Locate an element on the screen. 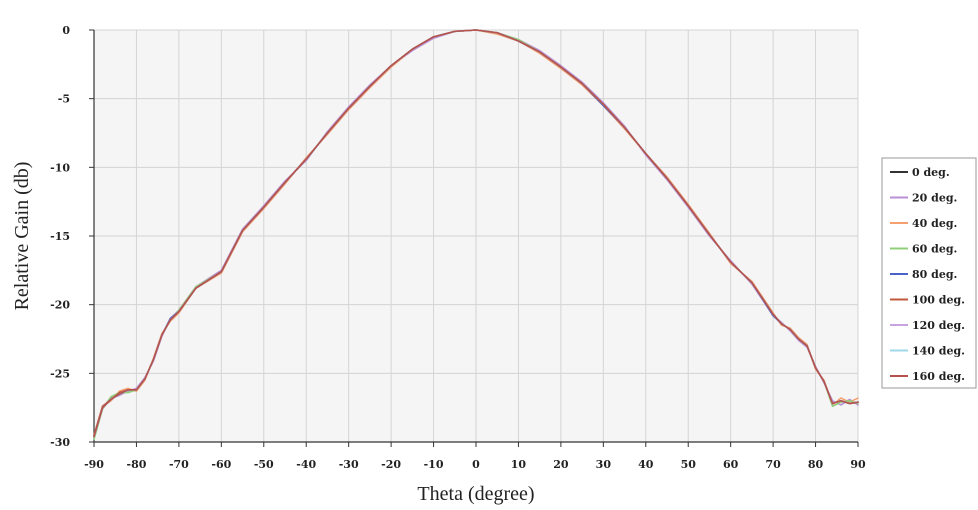 This screenshot has width=978, height=510. legend-label: 80 deg. is located at coordinates (934, 274).